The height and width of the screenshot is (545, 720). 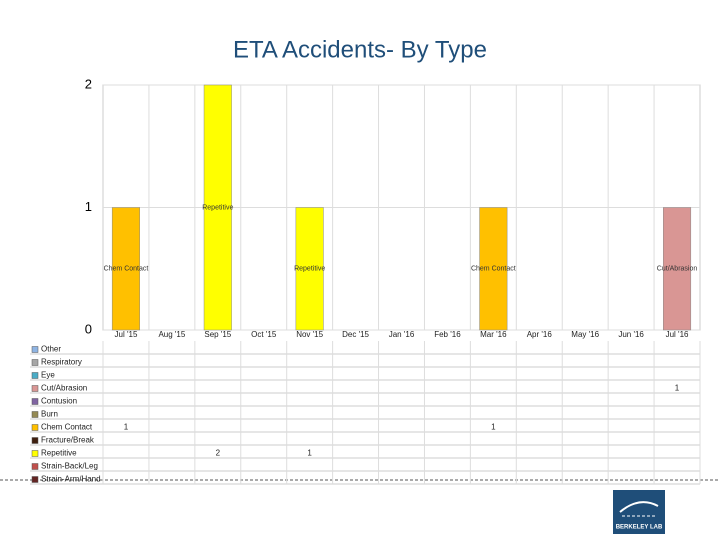 I want to click on x-tick-label: Mar '16, so click(x=493, y=334).